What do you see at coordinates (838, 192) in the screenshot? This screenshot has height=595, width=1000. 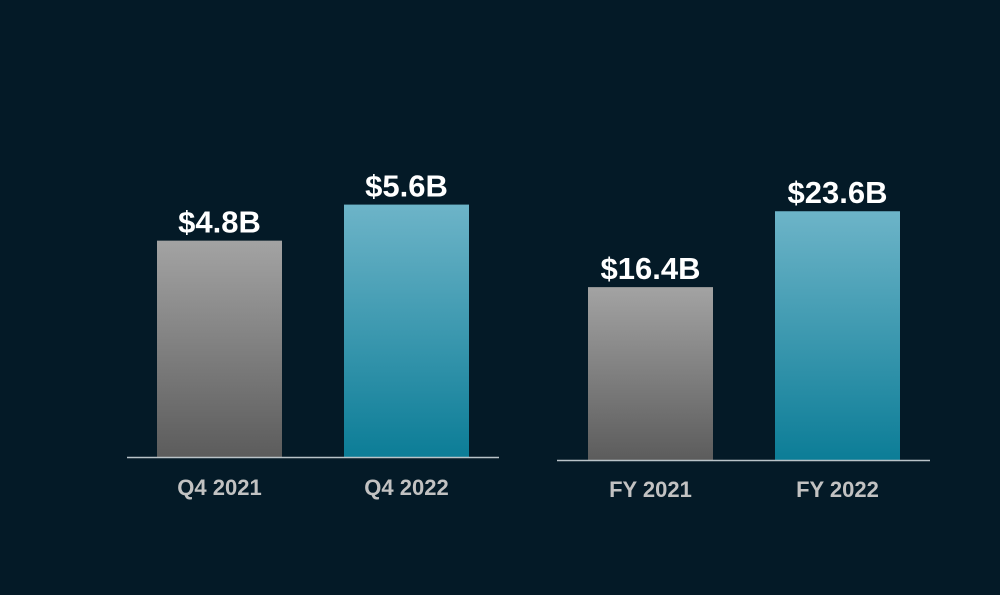 I see `data-label: $23.6B` at bounding box center [838, 192].